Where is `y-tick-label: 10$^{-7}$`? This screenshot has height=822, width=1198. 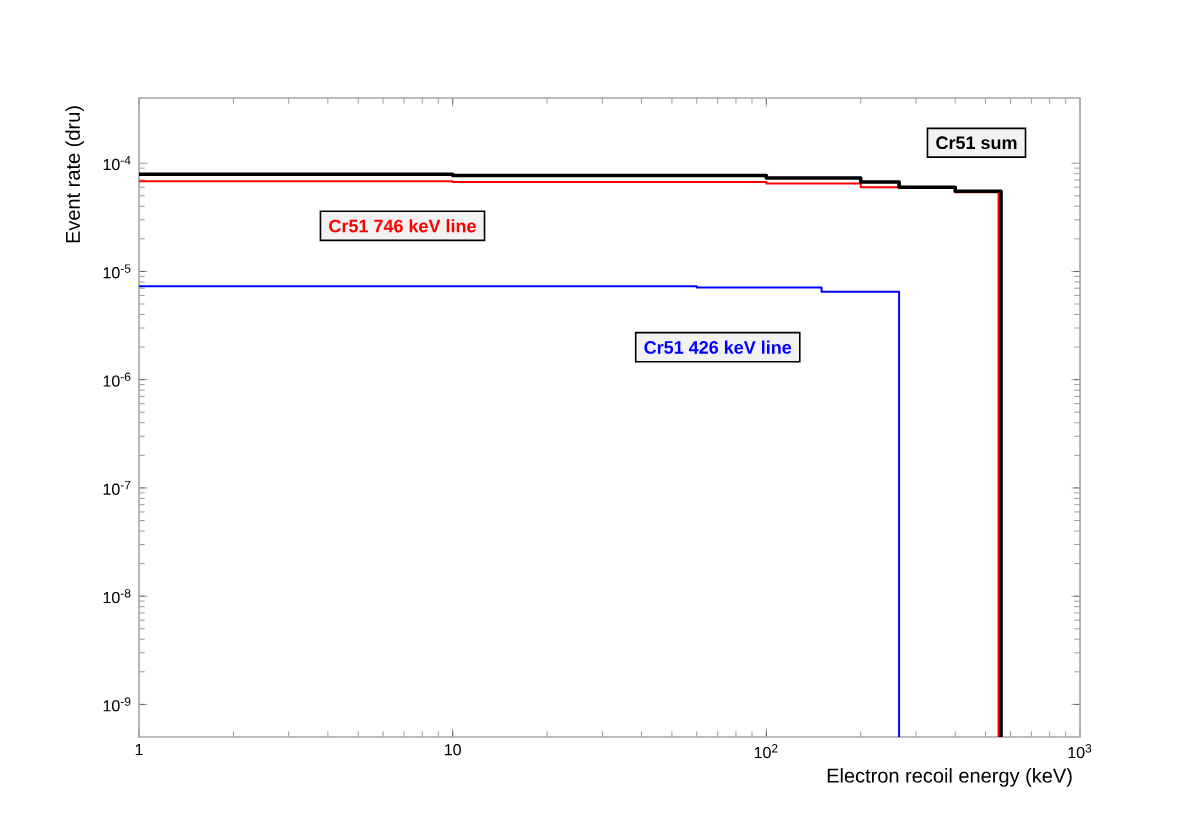
y-tick-label: 10$^{-7}$ is located at coordinates (117, 487).